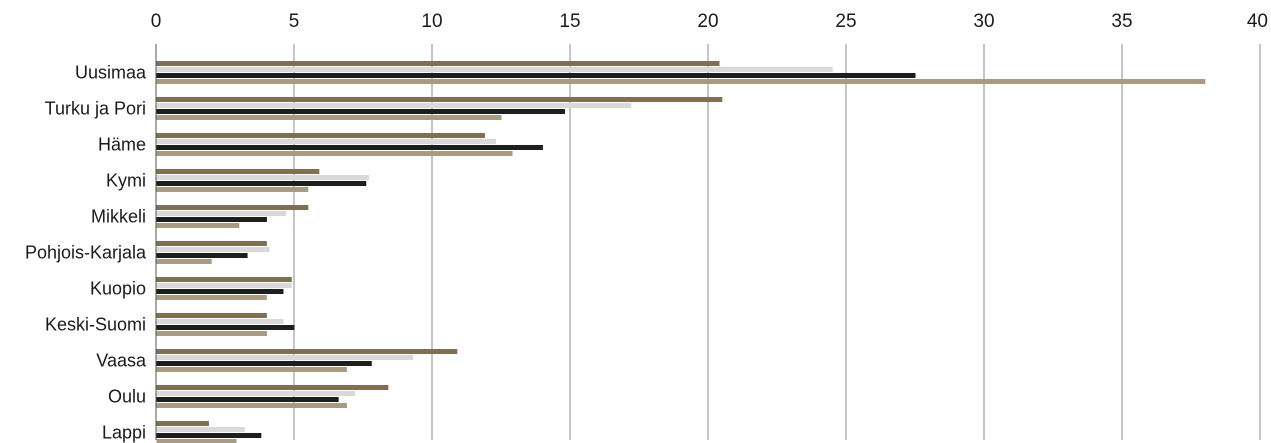 The image size is (1271, 443). Describe the element at coordinates (438, 63) in the screenshot. I see `bar-uusimaa-s1` at that location.